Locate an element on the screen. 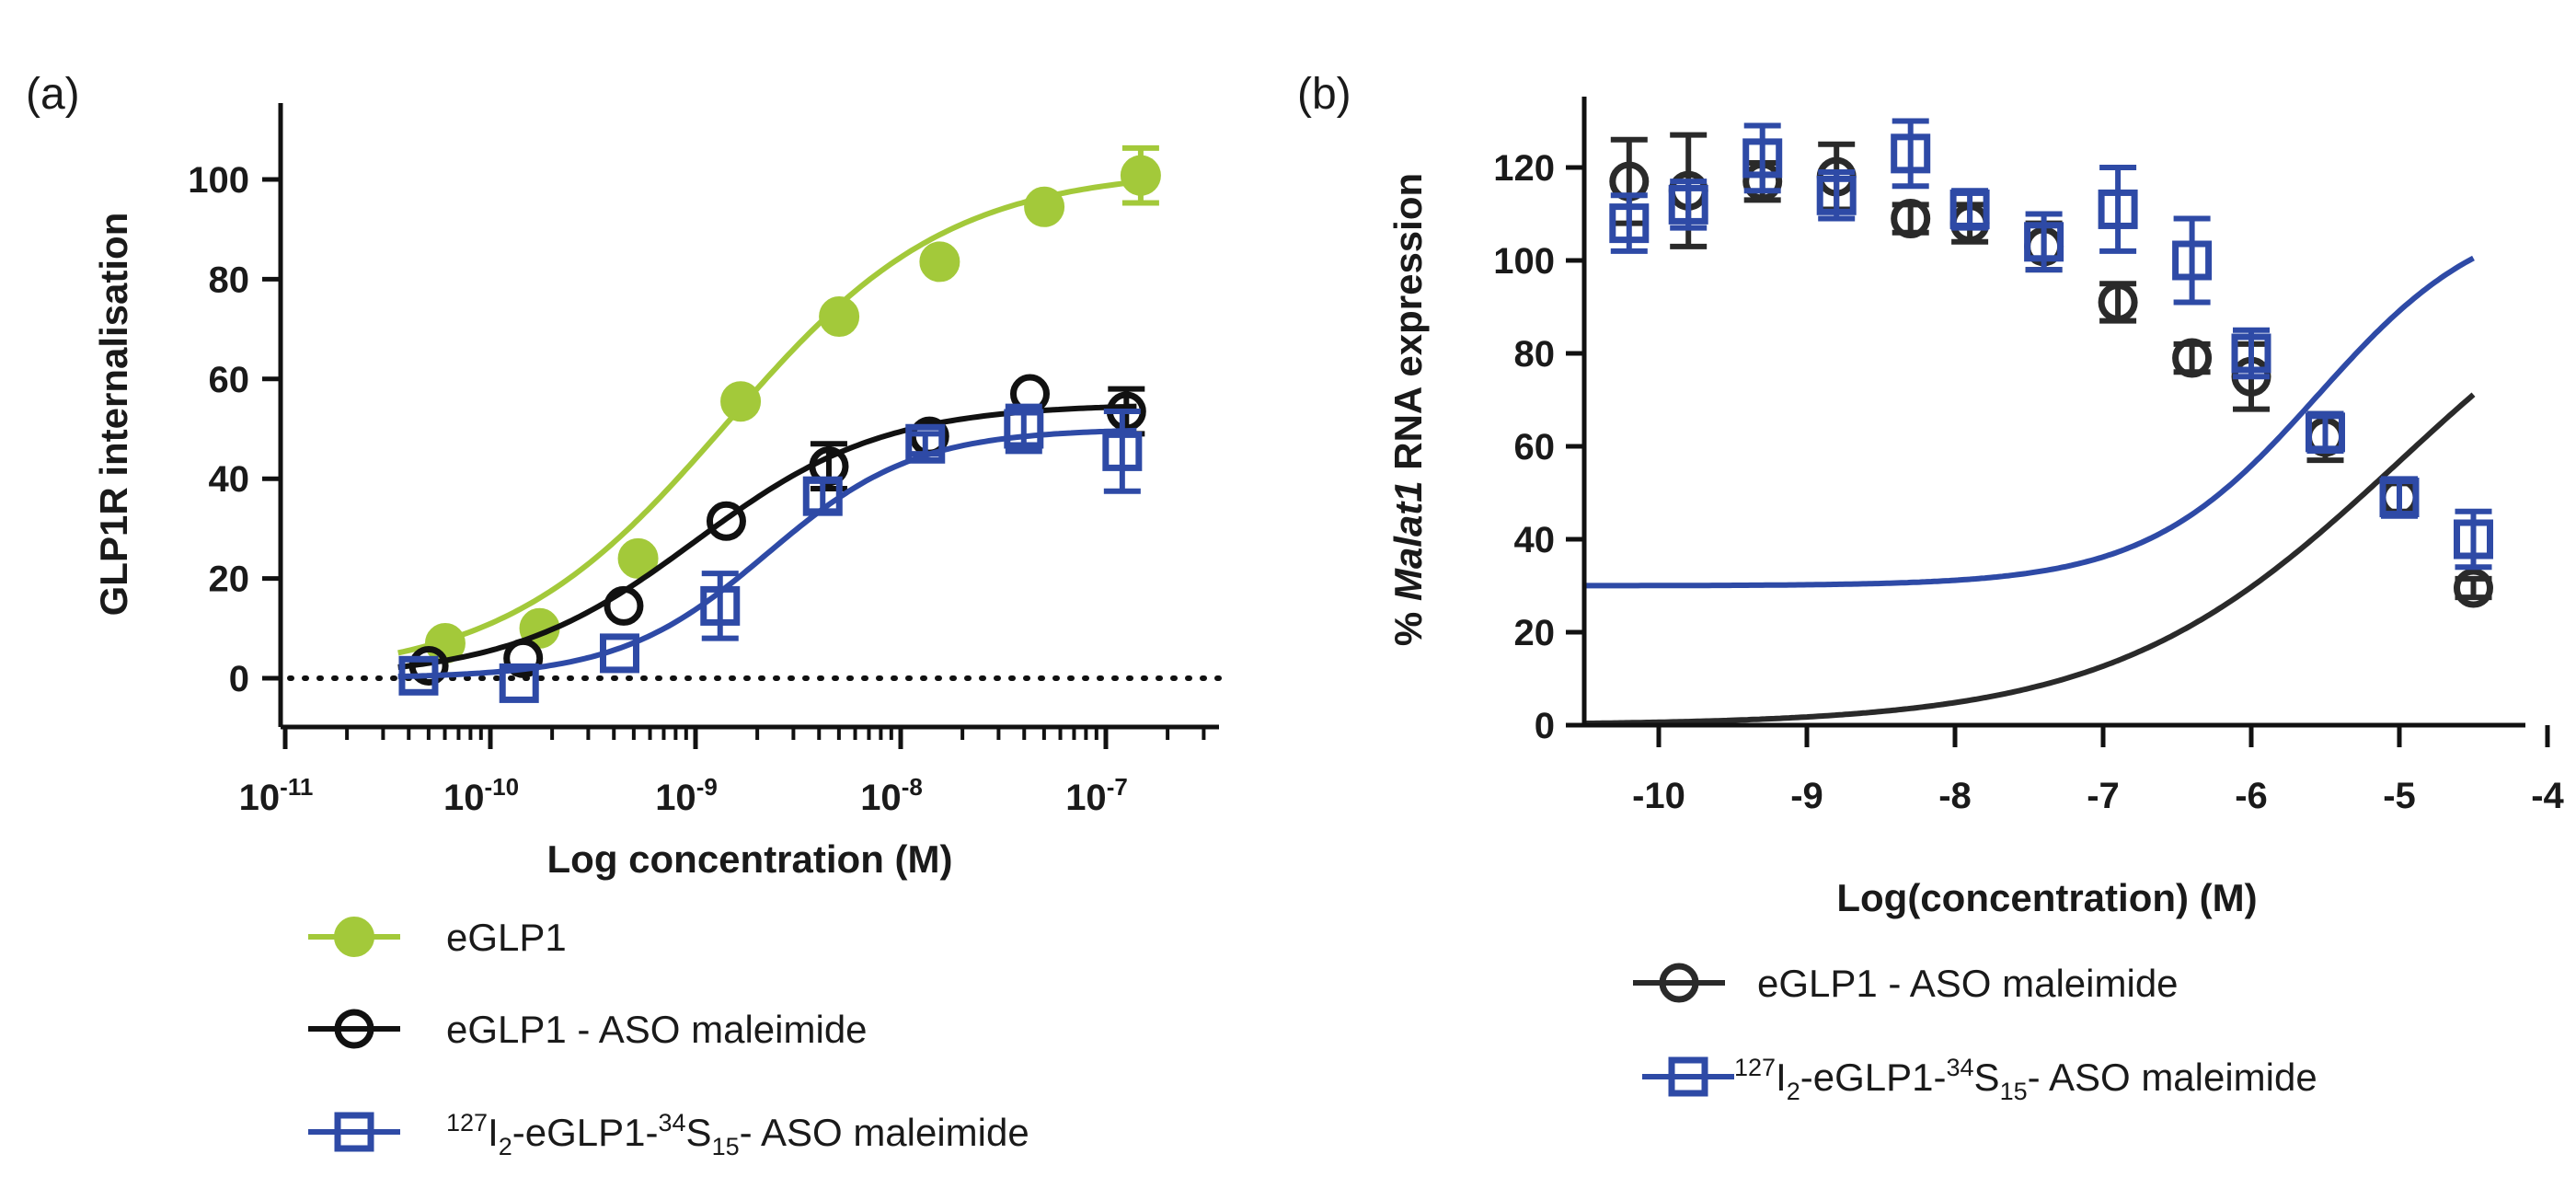 This screenshot has height=1177, width=2576. panel-b-points-eglp1-aso-maleimide is located at coordinates (2051, 370).